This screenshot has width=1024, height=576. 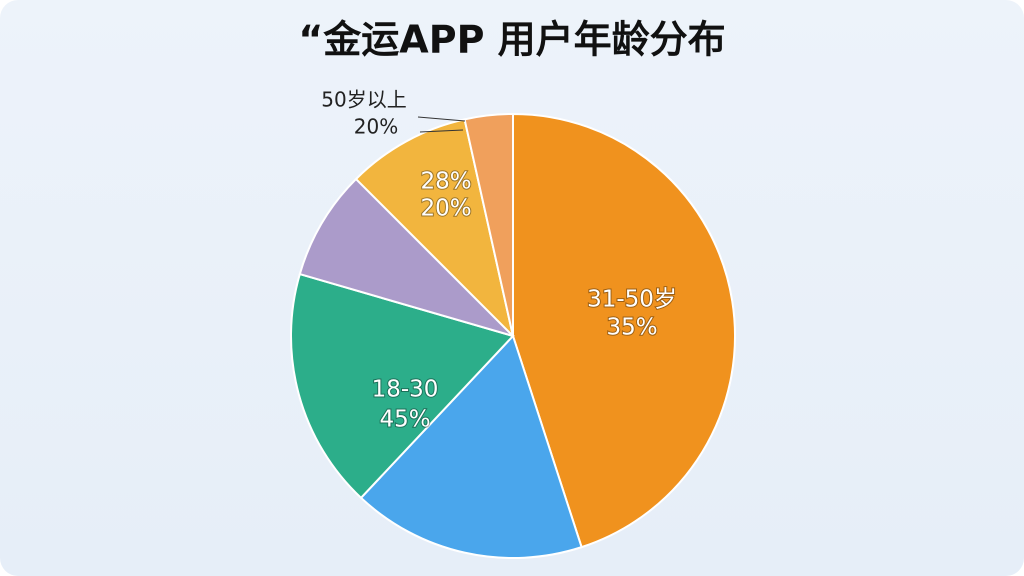 What do you see at coordinates (405, 390) in the screenshot?
I see `slice-label: 18-30` at bounding box center [405, 390].